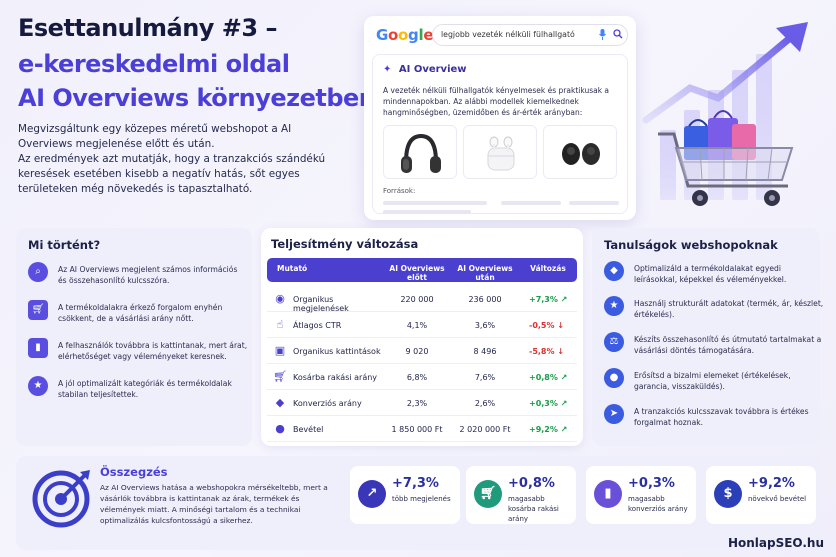 This screenshot has height=557, width=836. I want to click on summary-title: Összegzés, so click(134, 472).